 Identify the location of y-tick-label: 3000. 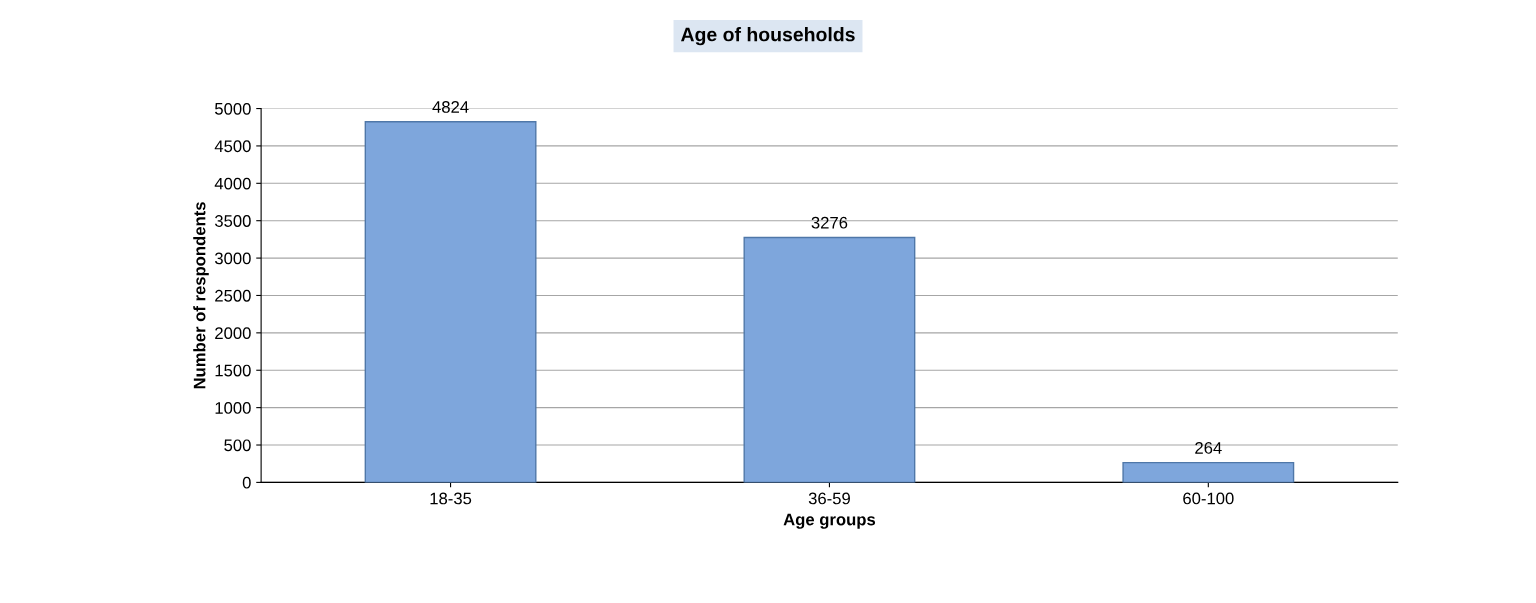
(232, 258).